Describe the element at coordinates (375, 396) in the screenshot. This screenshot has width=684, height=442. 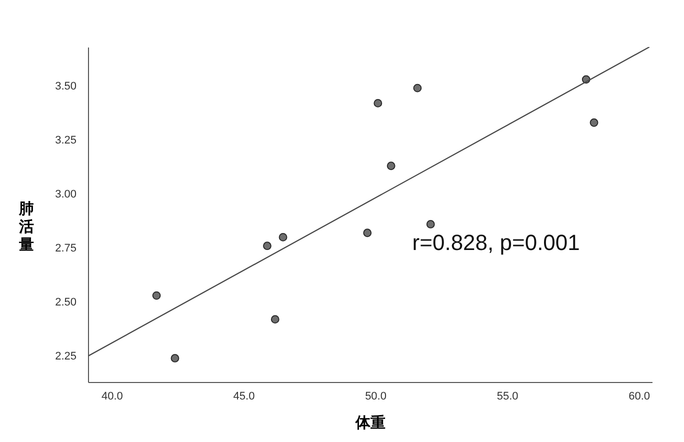
I see `x-tick-label: 50.0` at that location.